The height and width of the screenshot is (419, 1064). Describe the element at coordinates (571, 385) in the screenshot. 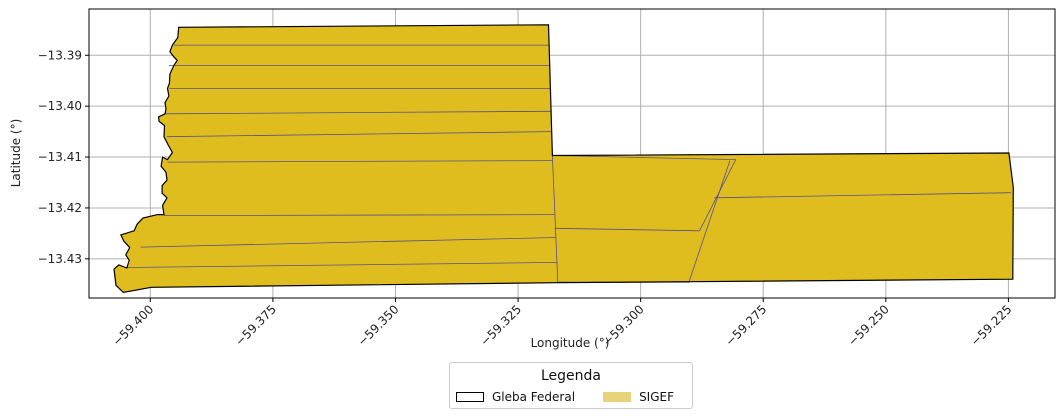

I see `legend: Legenda Gleba Federal SIGEF` at that location.